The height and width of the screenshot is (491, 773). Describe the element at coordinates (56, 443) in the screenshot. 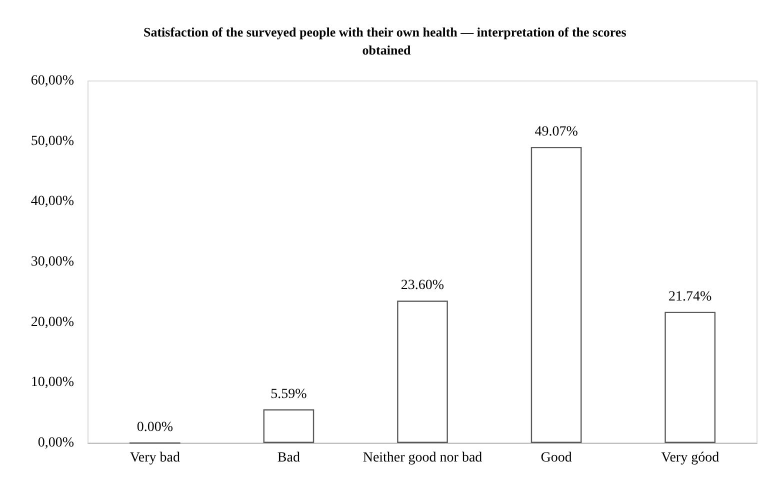

I see `y-tick-label: 0,00%` at that location.